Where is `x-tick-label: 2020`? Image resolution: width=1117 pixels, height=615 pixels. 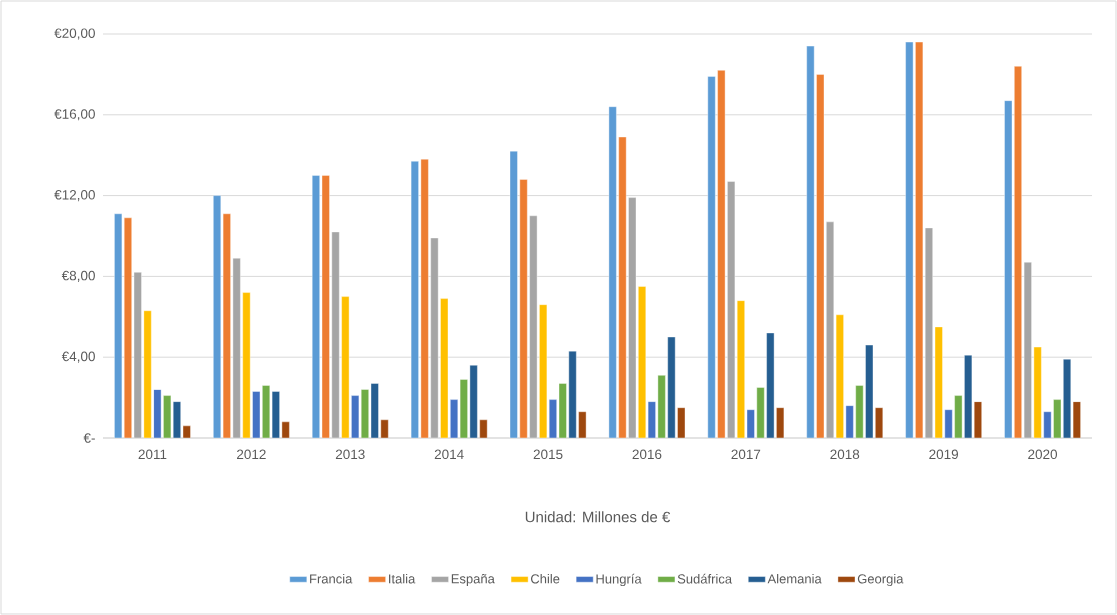 x-tick-label: 2020 is located at coordinates (1043, 454).